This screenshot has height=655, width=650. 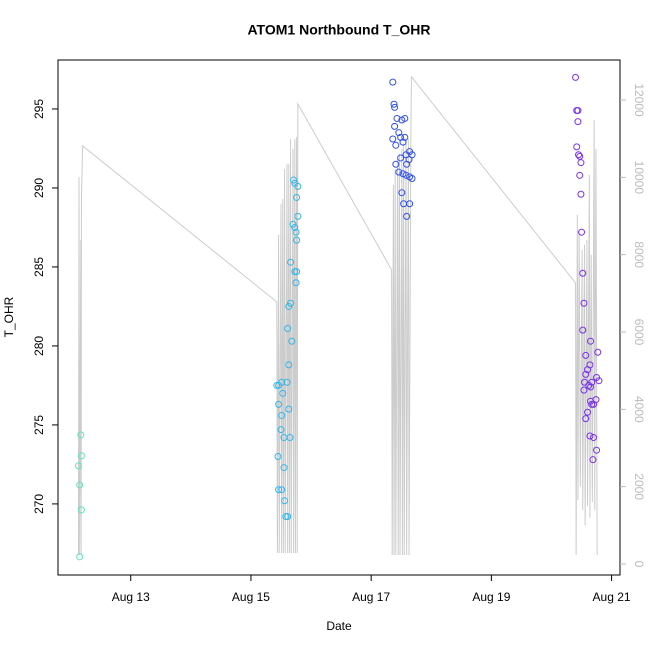 What do you see at coordinates (39, 504) in the screenshot?
I see `y-tick-label: 270` at bounding box center [39, 504].